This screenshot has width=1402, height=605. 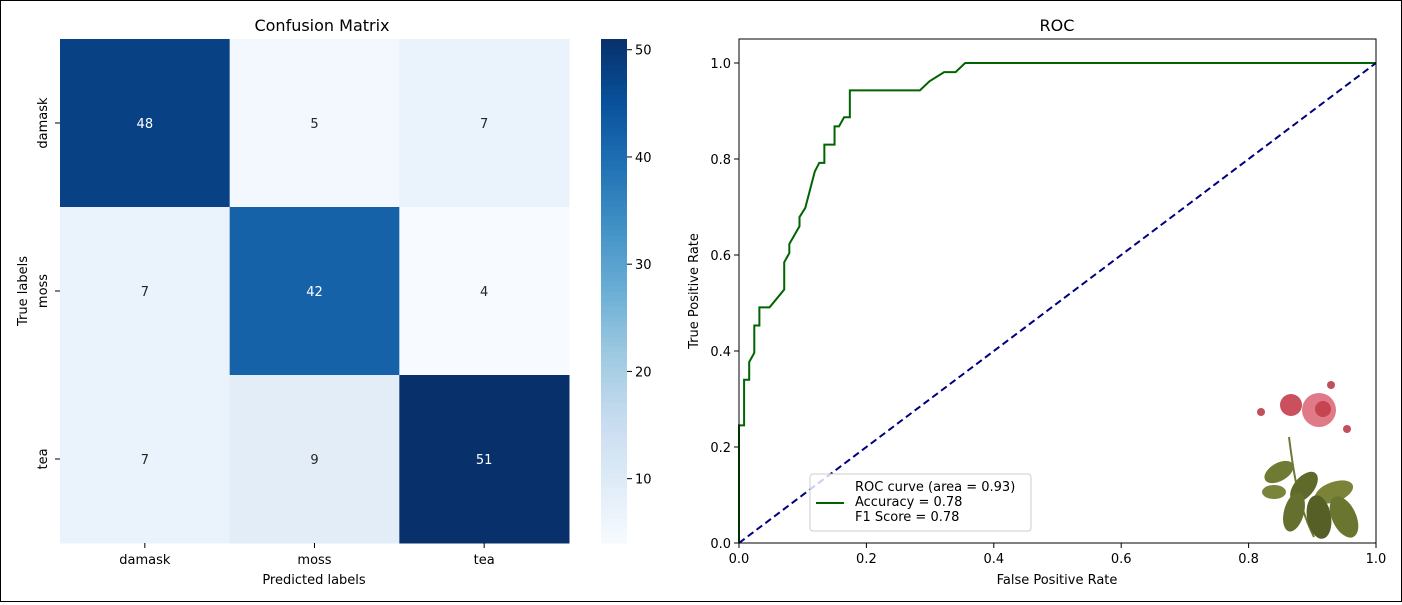 I want to click on cell-value-label: 9, so click(x=314, y=460).